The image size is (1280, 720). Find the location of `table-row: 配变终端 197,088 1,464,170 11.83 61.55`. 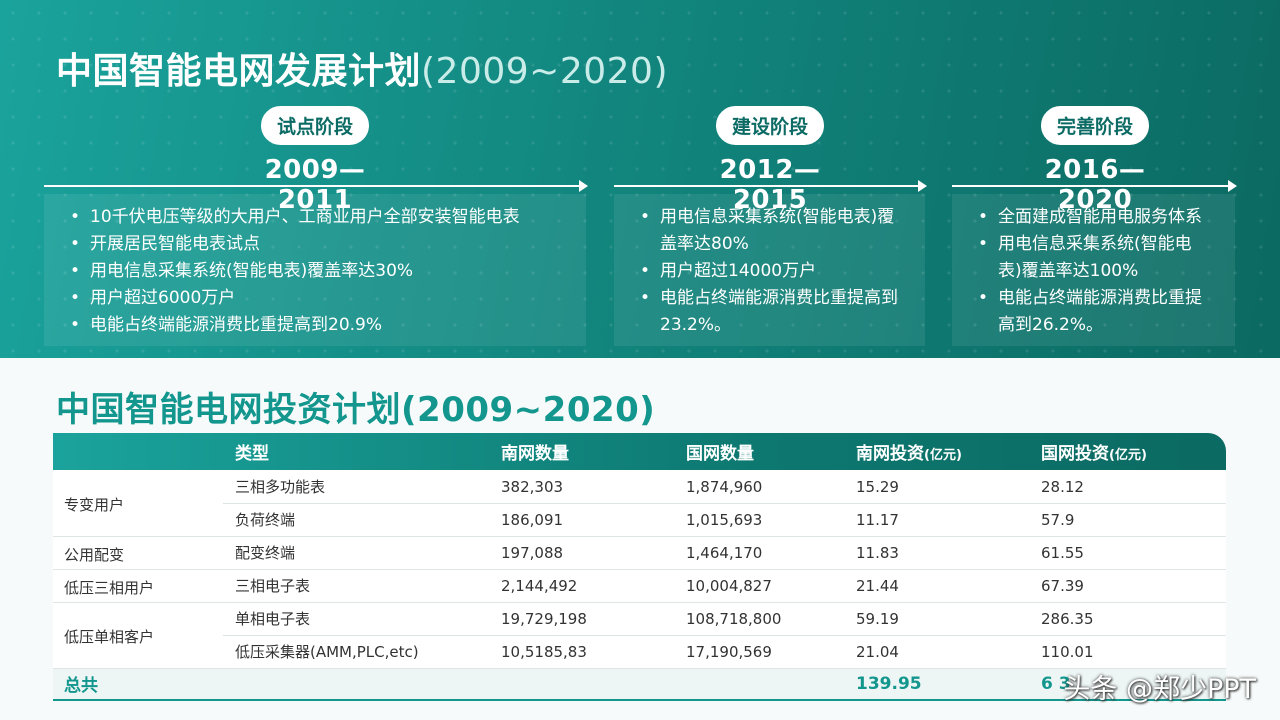

table-row: 配变终端 197,088 1,464,170 11.83 61.55 is located at coordinates (659, 553).